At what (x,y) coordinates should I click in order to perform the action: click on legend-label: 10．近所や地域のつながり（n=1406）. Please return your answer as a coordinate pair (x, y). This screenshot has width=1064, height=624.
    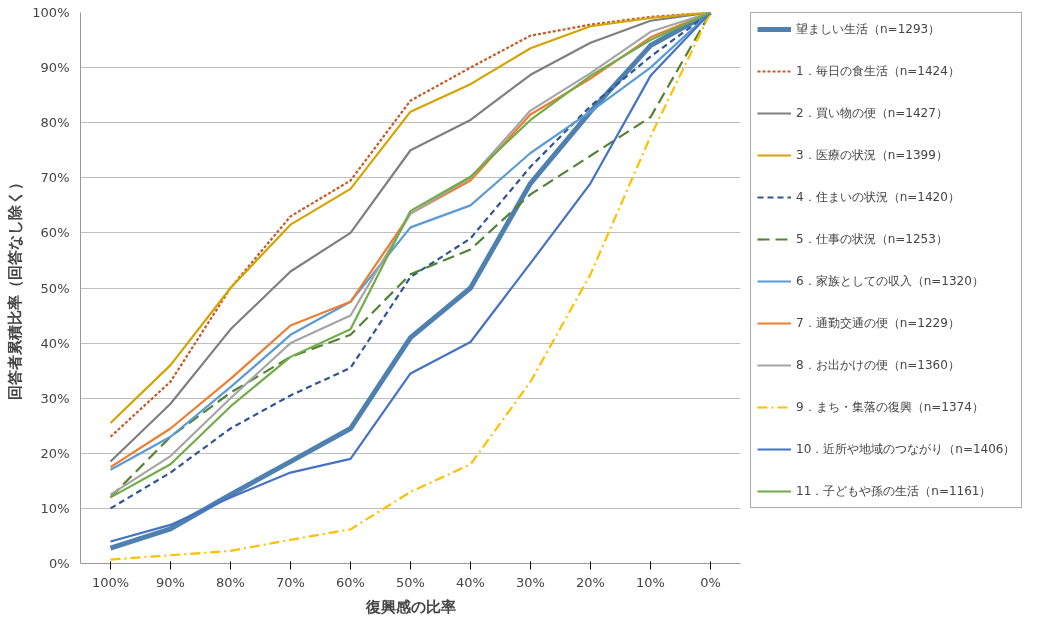
    Looking at the image, I should click on (906, 449).